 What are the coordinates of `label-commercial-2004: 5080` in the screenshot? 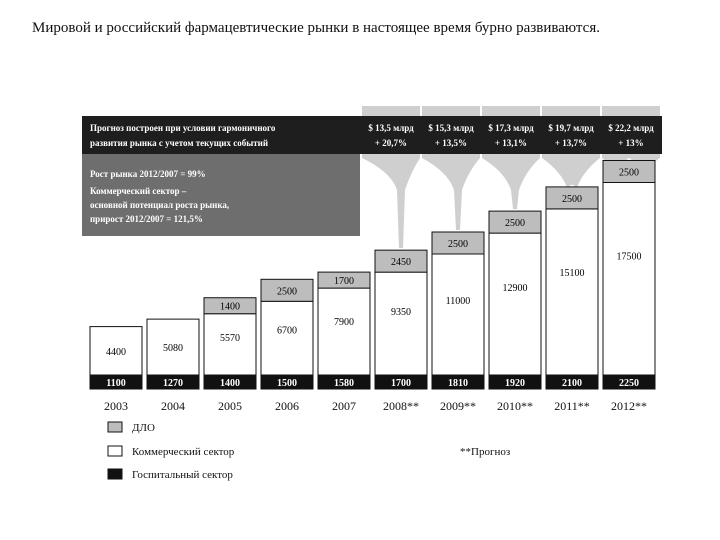 It's located at (173, 348).